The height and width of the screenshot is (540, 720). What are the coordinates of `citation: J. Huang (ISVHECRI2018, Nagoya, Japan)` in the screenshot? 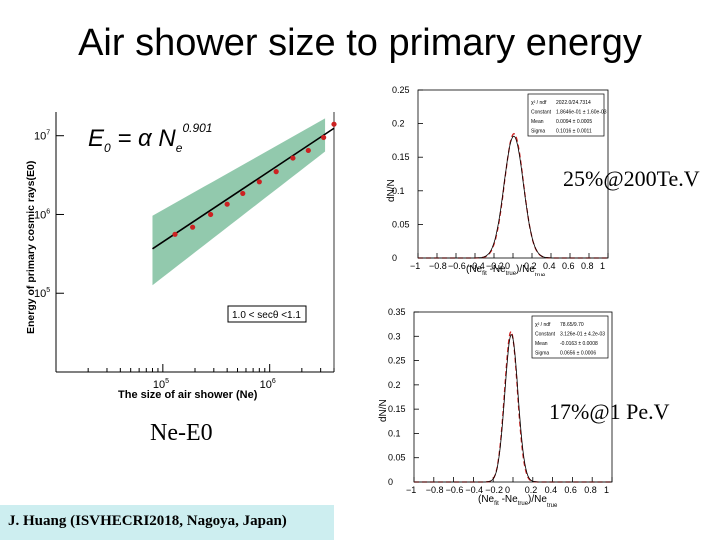 It's located at (167, 522).